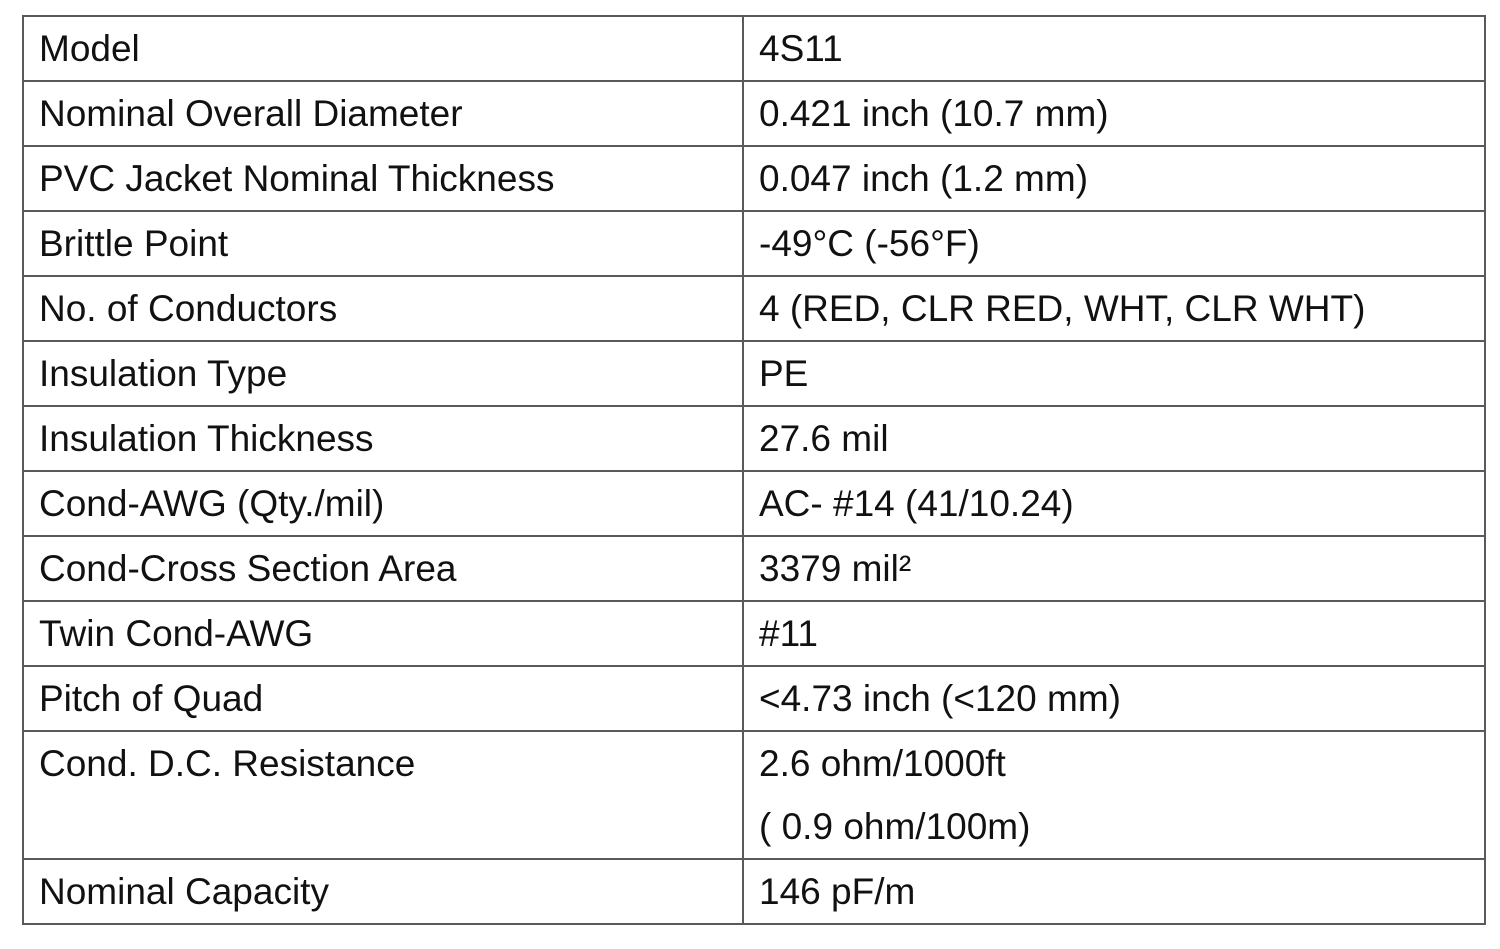 This screenshot has height=949, width=1500. I want to click on spec-value: 0.047 inch (1.2 mm), so click(1114, 178).